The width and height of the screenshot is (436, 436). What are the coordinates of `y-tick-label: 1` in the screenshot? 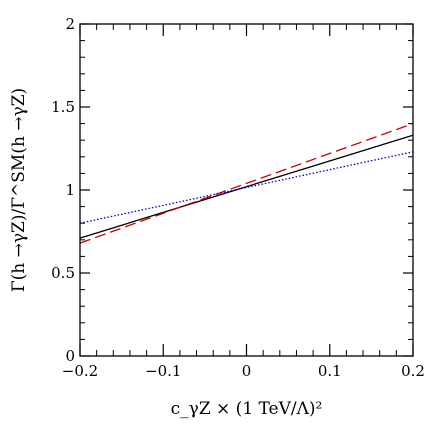 It's located at (70, 190).